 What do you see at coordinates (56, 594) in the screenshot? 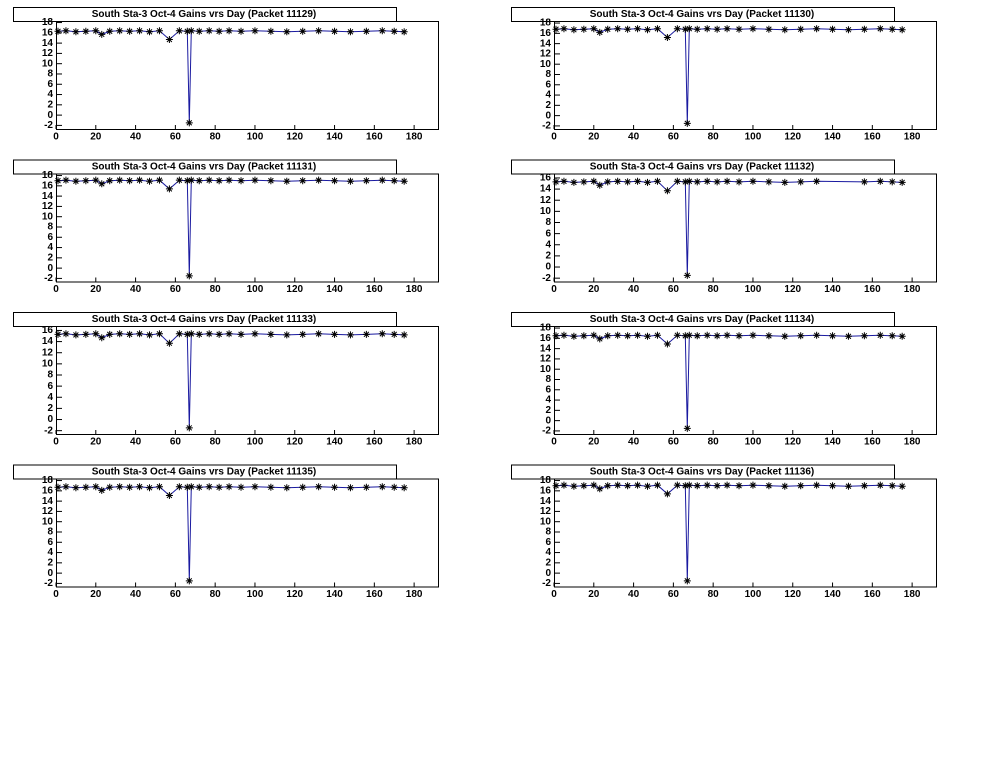
I see `x-tick-label: 0` at bounding box center [56, 594].